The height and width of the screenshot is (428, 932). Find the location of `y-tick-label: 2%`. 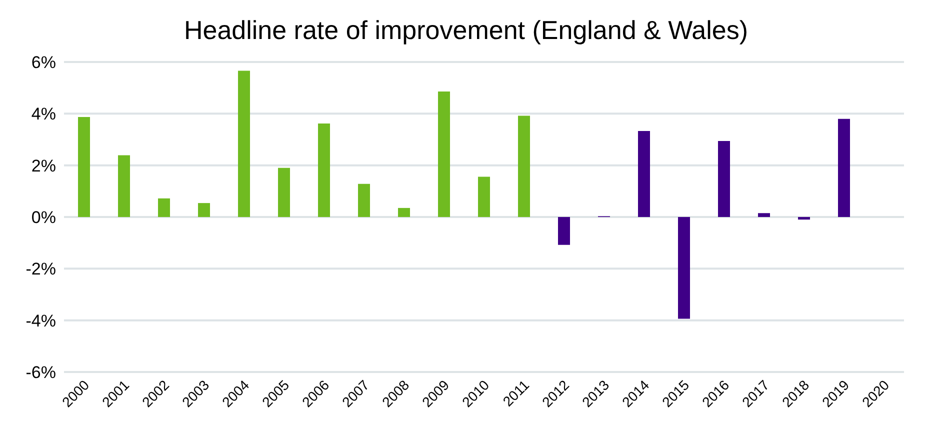

y-tick-label: 2% is located at coordinates (43, 166).